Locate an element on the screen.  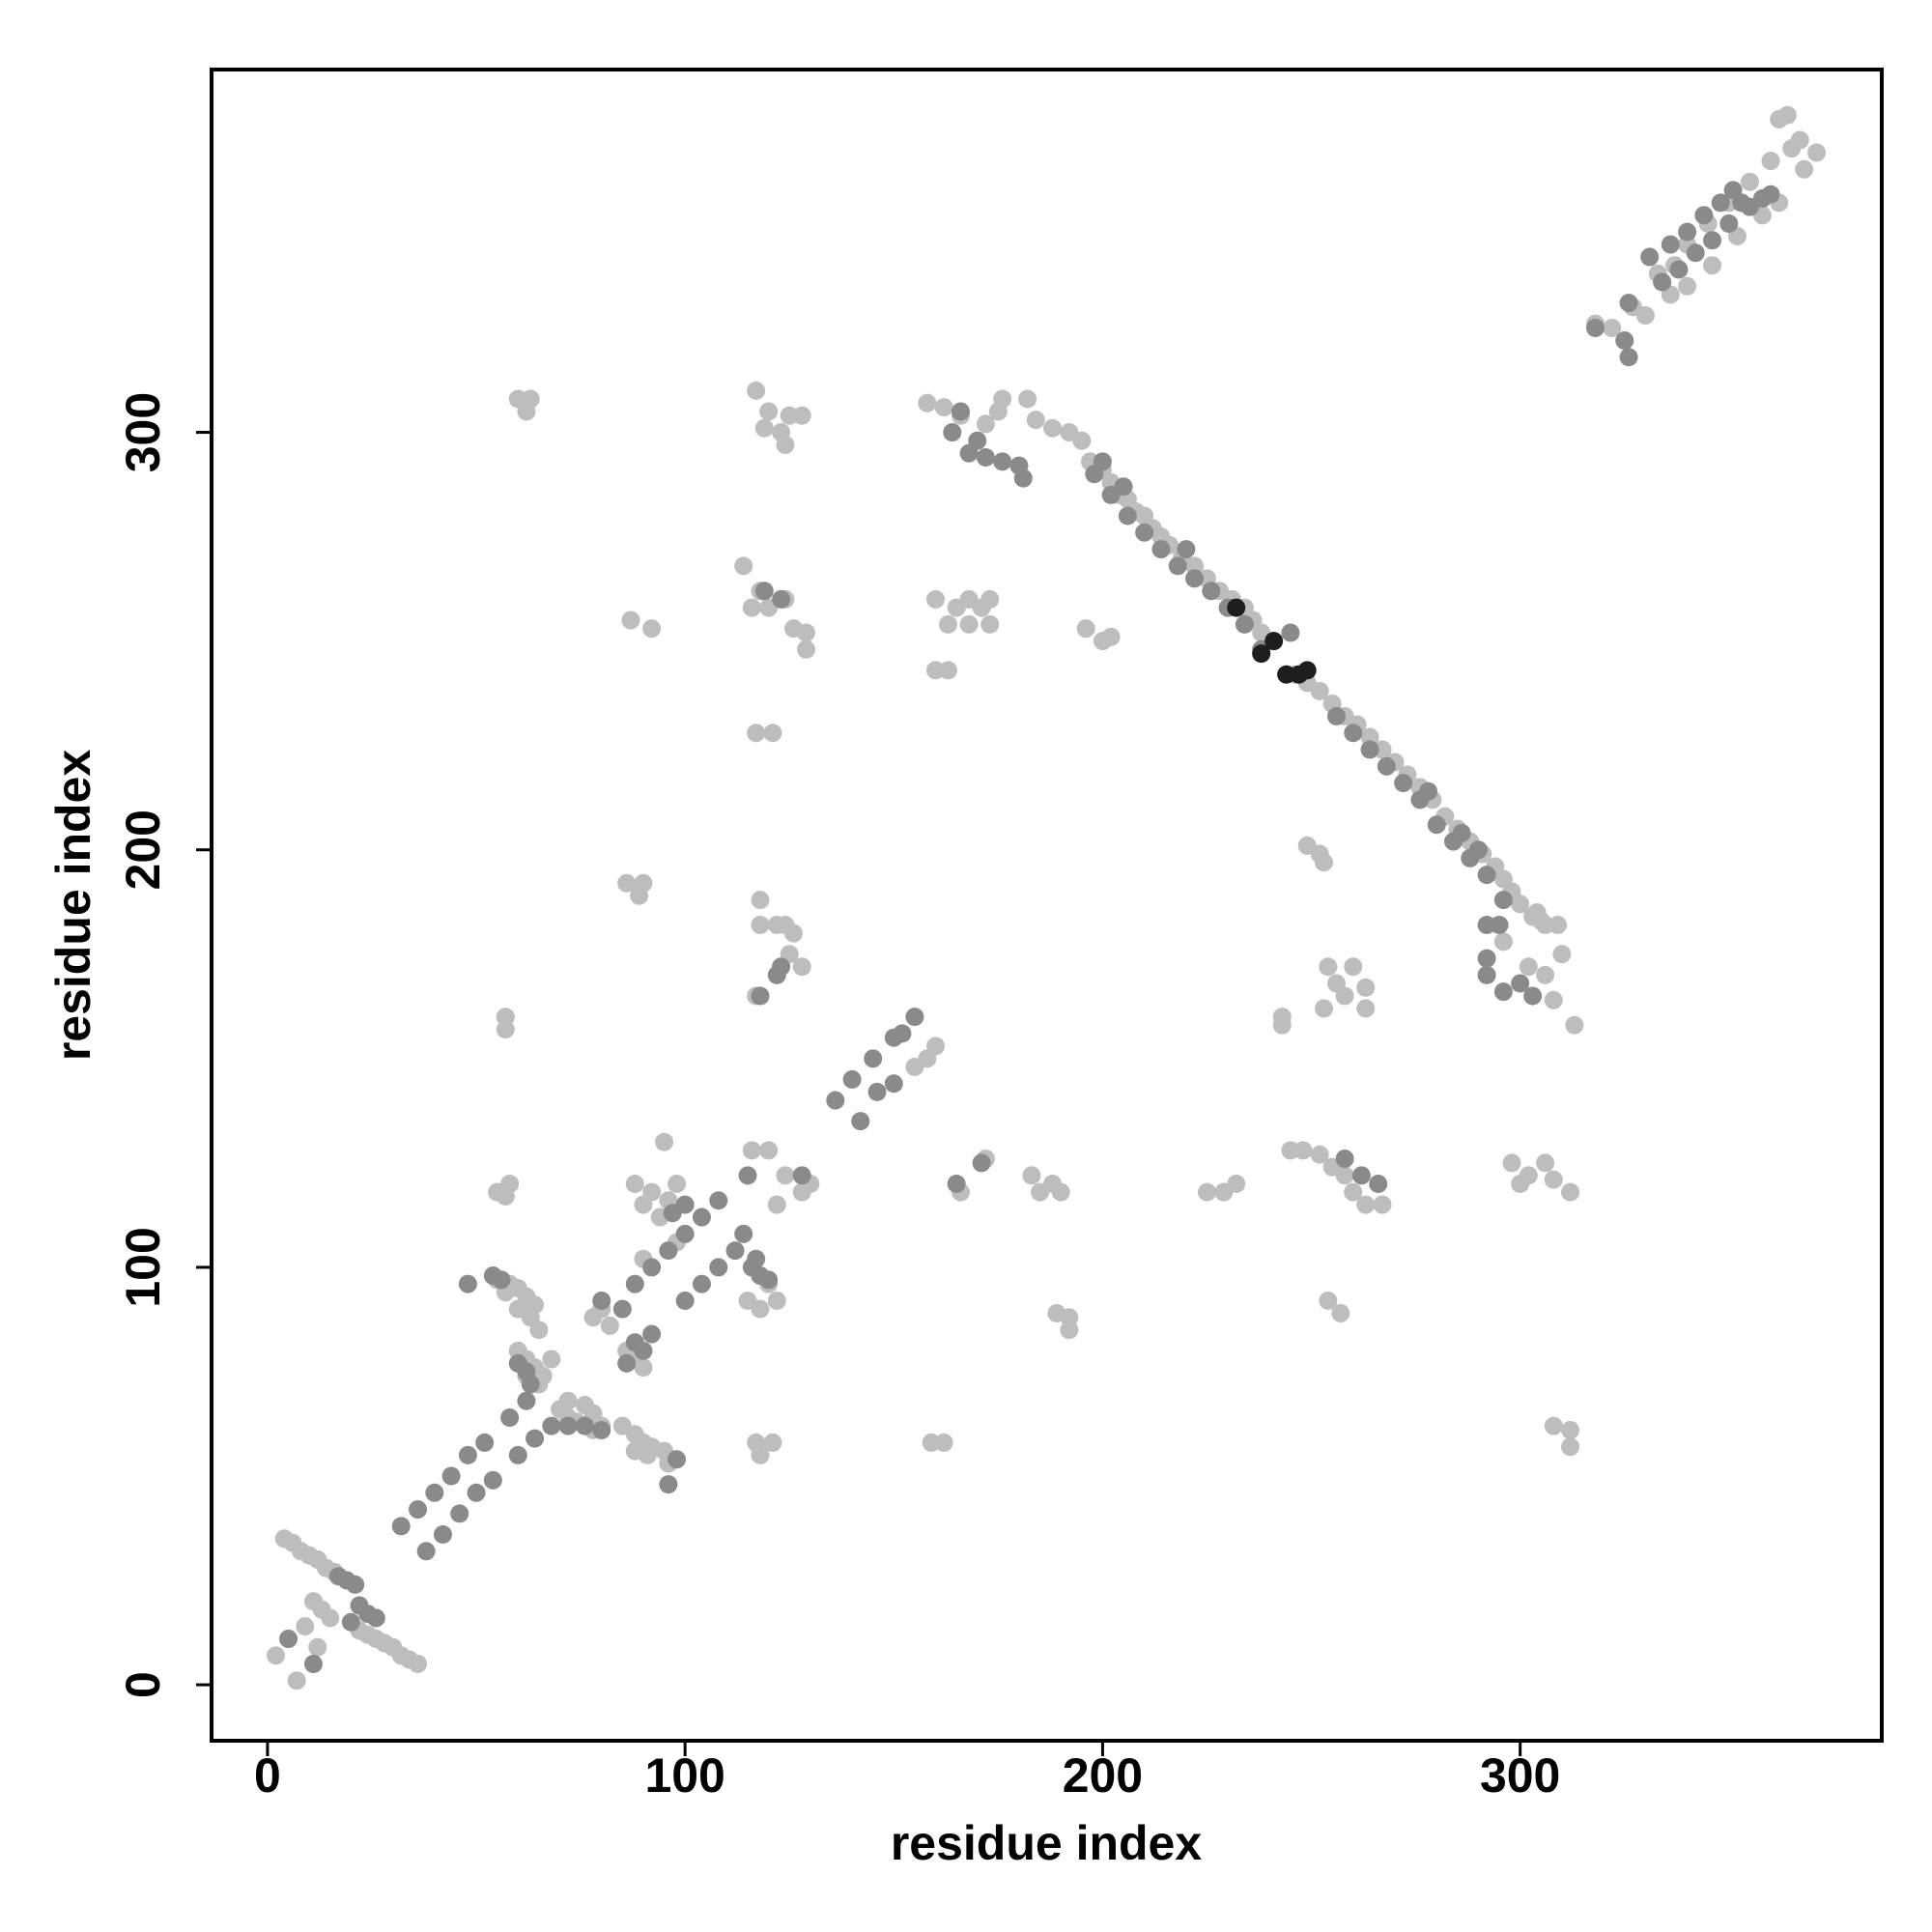
y-axis-title: residue index is located at coordinates (73, 906).